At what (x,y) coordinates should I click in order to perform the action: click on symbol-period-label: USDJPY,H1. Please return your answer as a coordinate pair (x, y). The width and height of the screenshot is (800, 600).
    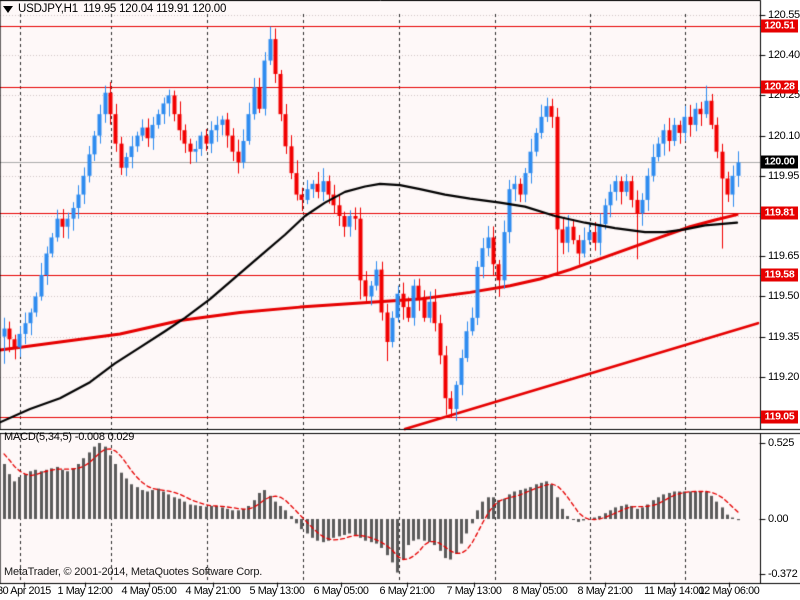
    Looking at the image, I should click on (48, 9).